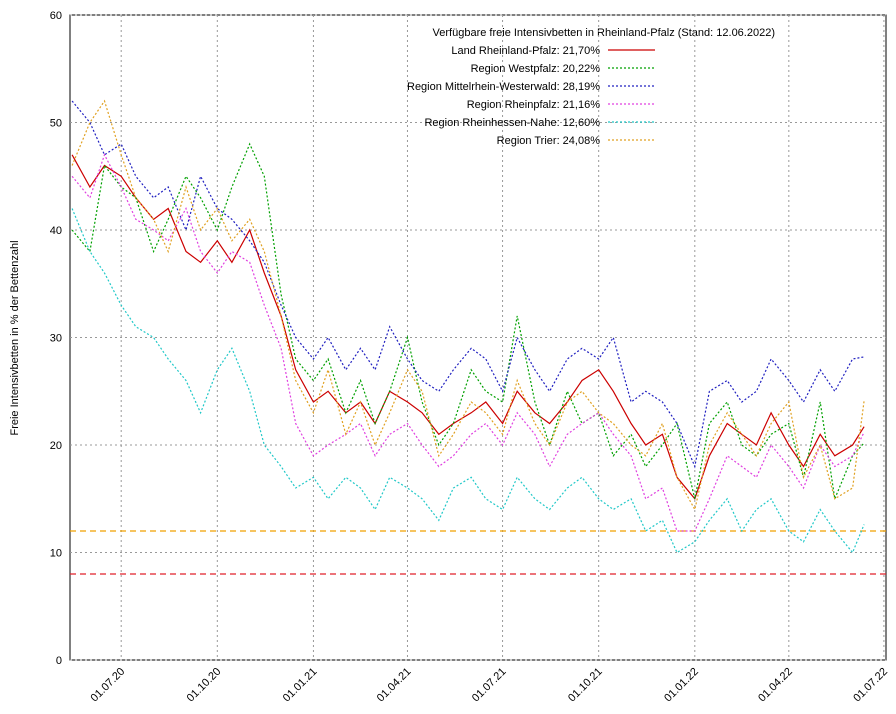 Image resolution: width=896 pixels, height=714 pixels. What do you see at coordinates (56, 446) in the screenshot?
I see `y-tick-label: 20` at bounding box center [56, 446].